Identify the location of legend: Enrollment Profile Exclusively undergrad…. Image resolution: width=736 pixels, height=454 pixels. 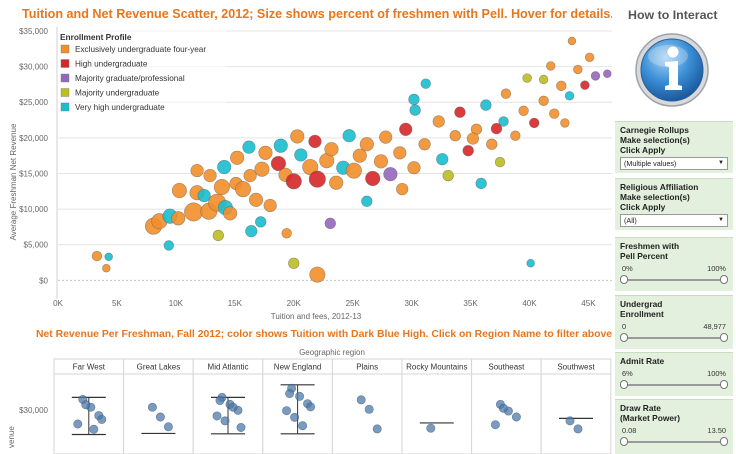
(142, 75).